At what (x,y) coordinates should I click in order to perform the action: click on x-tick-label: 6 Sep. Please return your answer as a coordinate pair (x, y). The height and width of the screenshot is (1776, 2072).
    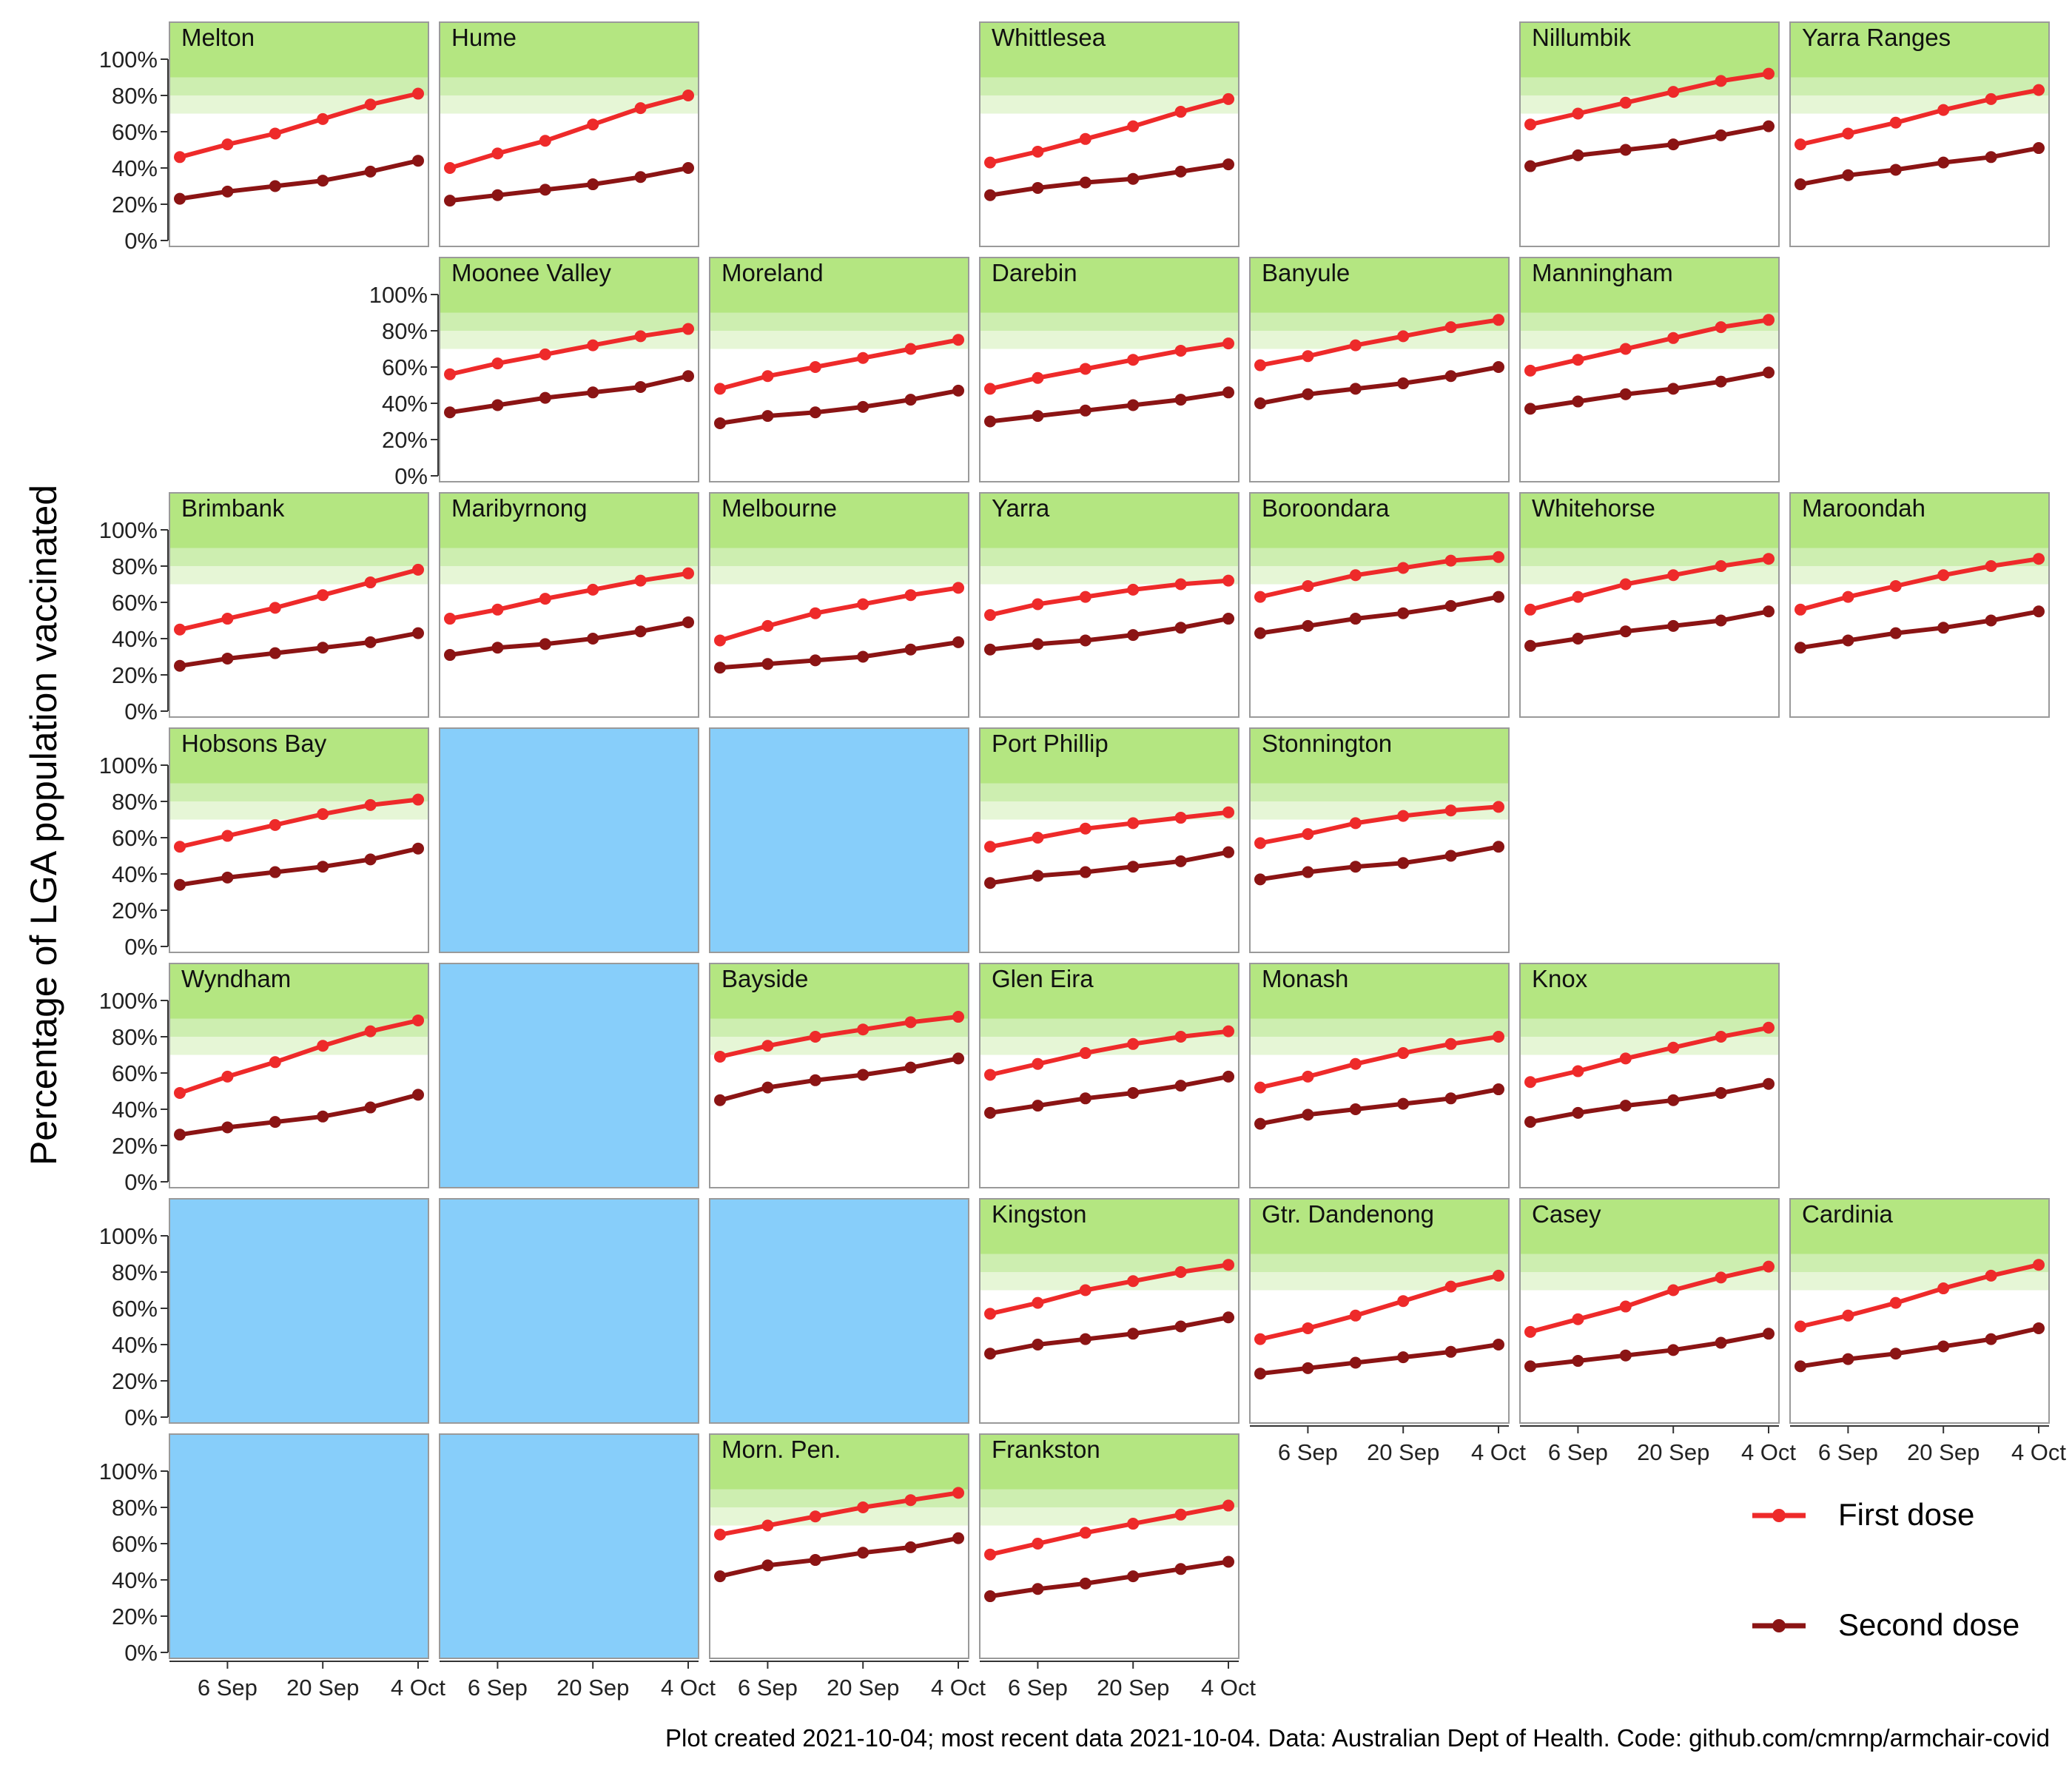
    Looking at the image, I should click on (228, 1688).